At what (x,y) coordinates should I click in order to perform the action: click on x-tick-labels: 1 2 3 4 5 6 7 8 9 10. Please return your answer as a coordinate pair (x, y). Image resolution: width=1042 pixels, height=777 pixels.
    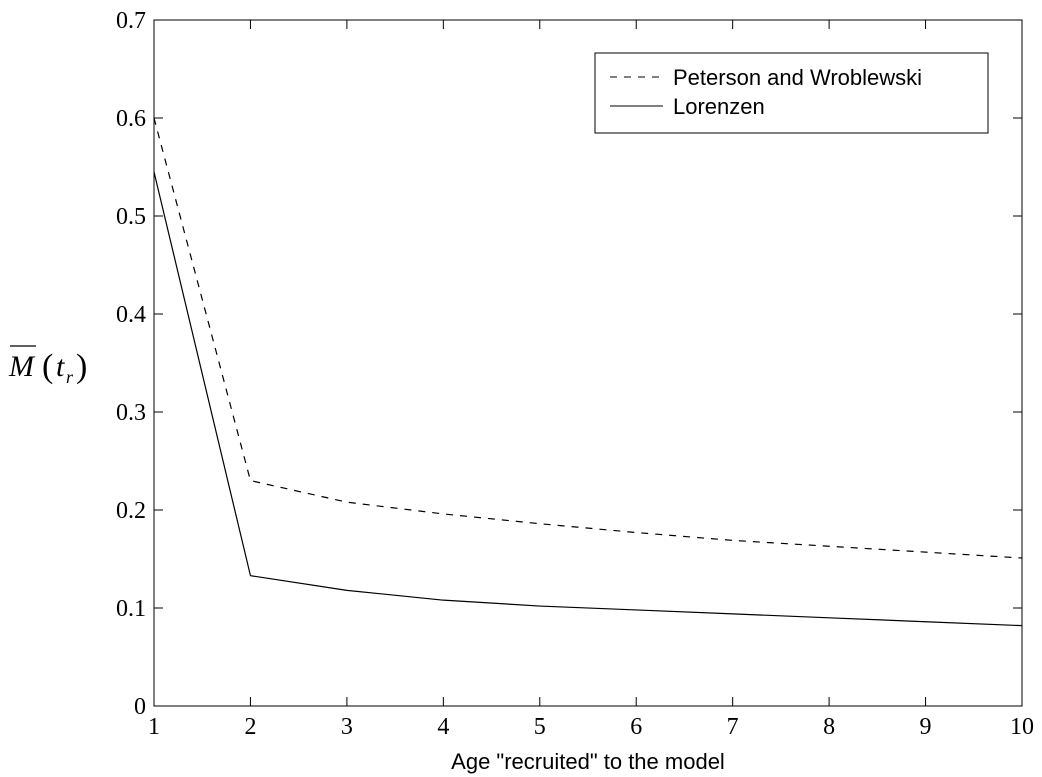
    Looking at the image, I should click on (591, 727).